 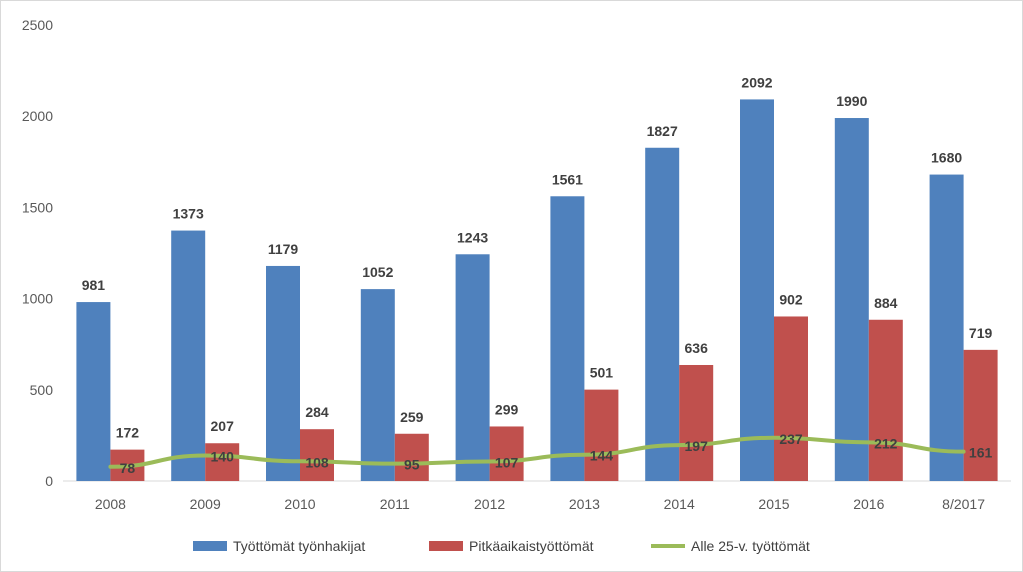 What do you see at coordinates (981, 333) in the screenshot?
I see `bar-data-label: 719` at bounding box center [981, 333].